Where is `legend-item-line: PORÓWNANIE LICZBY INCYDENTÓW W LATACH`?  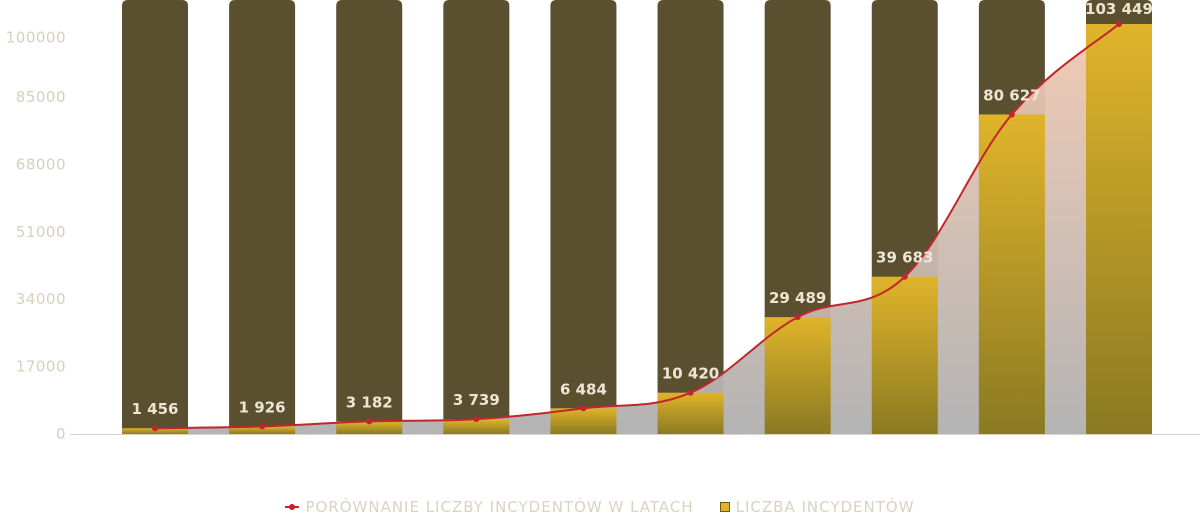 legend-item-line: PORÓWNANIE LICZBY INCYDENTÓW W LATACH is located at coordinates (489, 507).